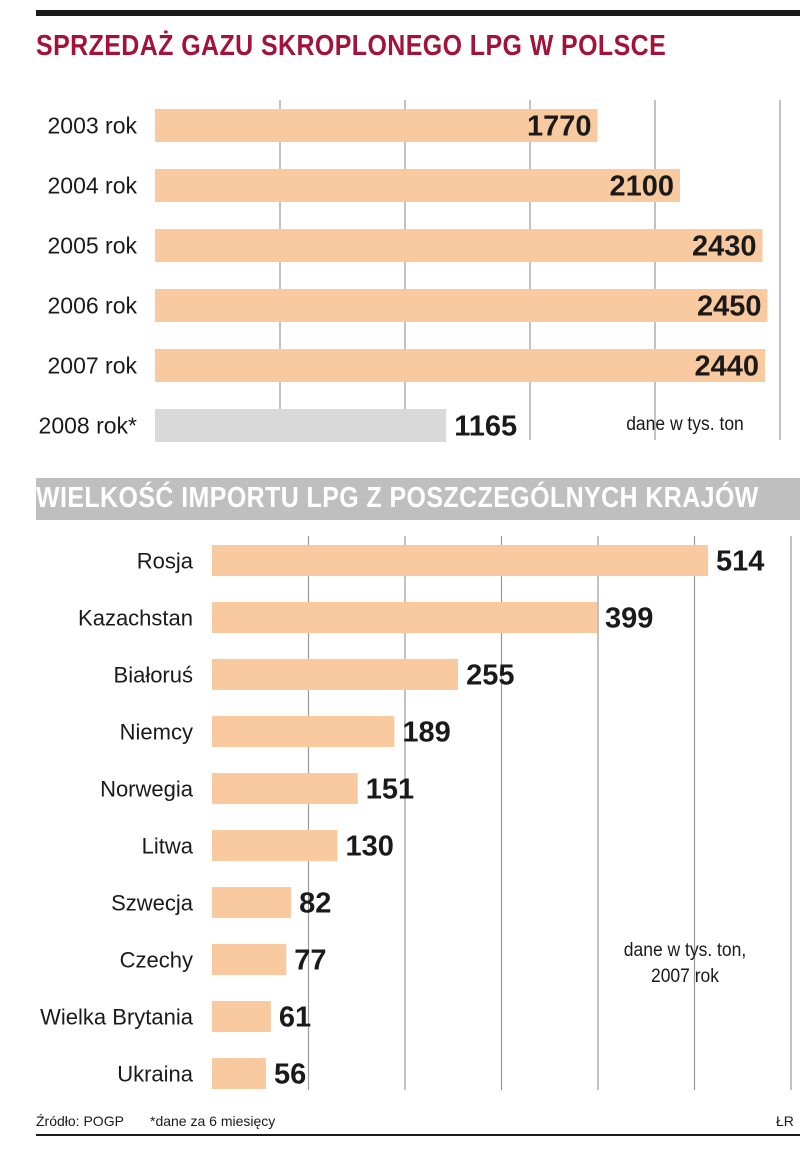  Describe the element at coordinates (165, 561) in the screenshot. I see `chart2-category-label: Rosja` at that location.